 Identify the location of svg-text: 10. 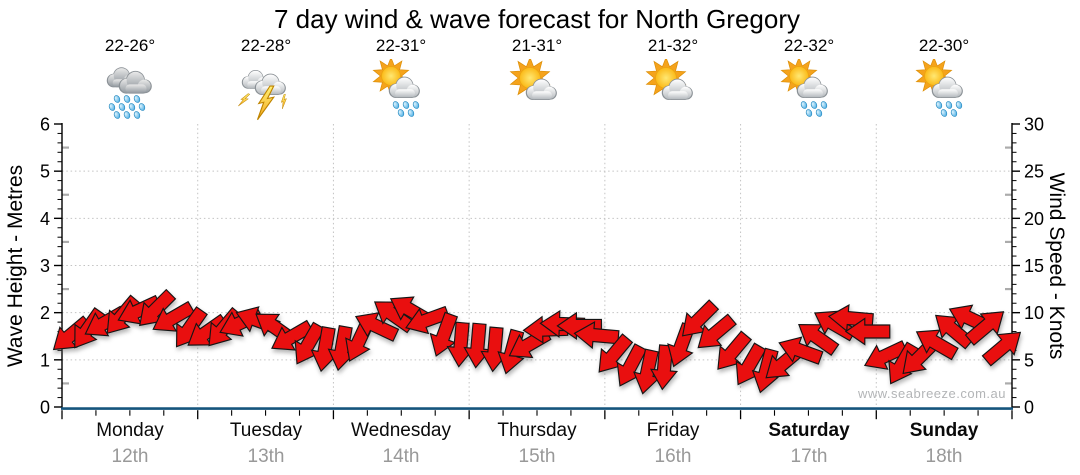
(1034, 313).